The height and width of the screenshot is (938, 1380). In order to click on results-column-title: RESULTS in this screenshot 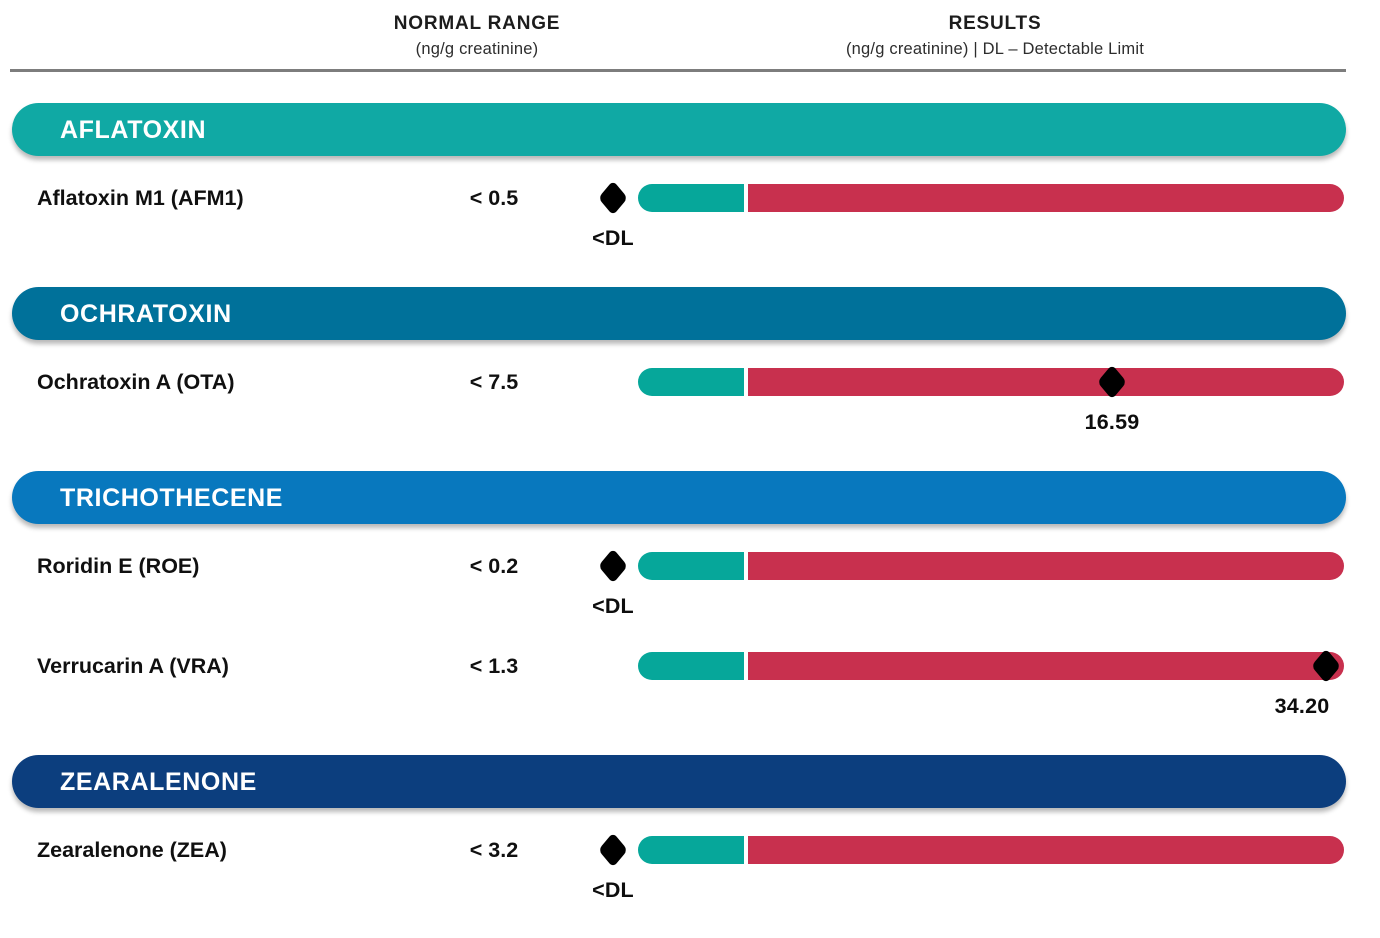, I will do `click(995, 23)`.